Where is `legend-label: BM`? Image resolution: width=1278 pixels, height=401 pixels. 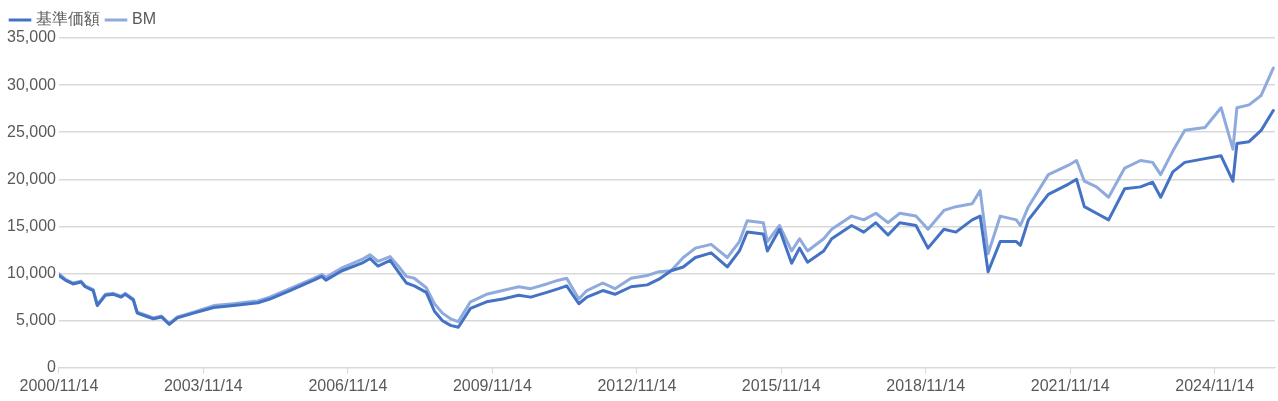 legend-label: BM is located at coordinates (144, 19).